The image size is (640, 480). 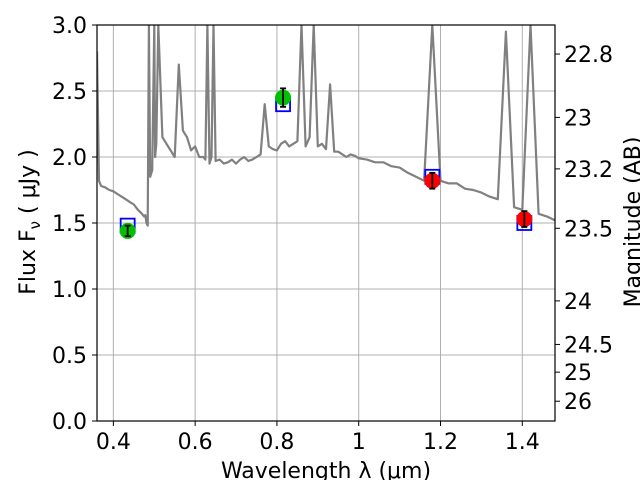 I want to click on y-axis-label-unit: ( μJy ), so click(x=28, y=181).